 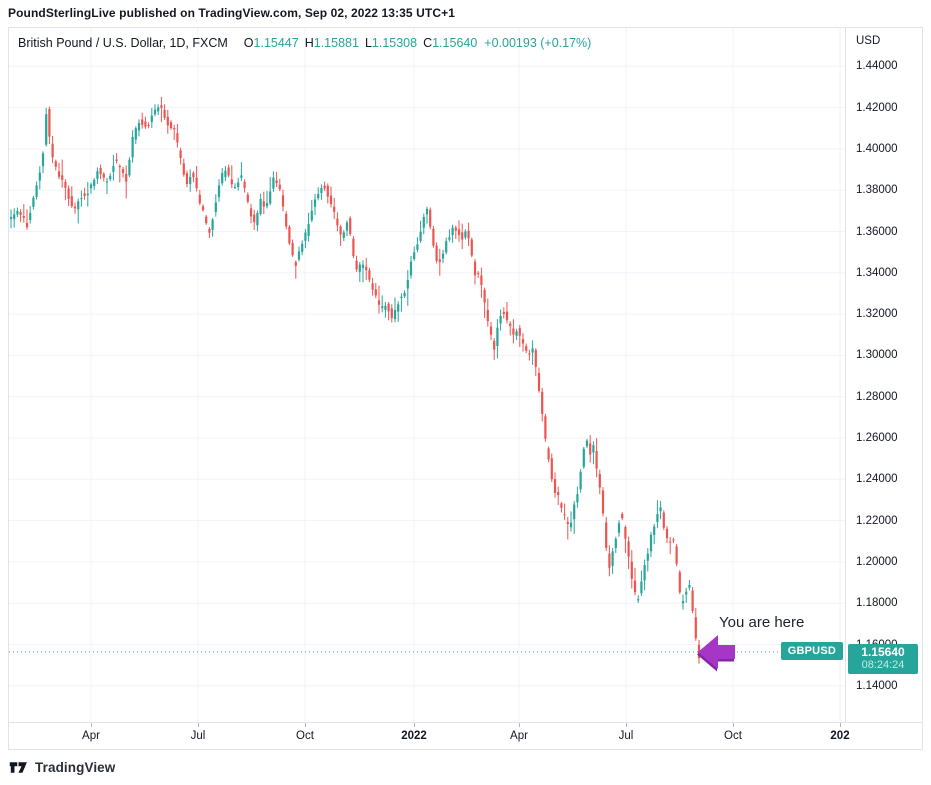 I want to click on ohlc-values: O1.15447 H1.15881 L1.15308 C1.15640, so click(x=358, y=43).